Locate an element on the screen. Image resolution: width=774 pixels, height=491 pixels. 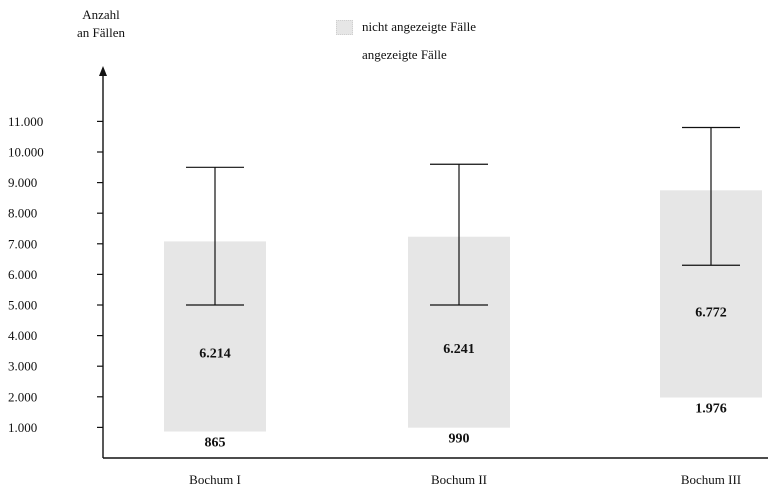
x-tick-label: Bochum III is located at coordinates (711, 479).